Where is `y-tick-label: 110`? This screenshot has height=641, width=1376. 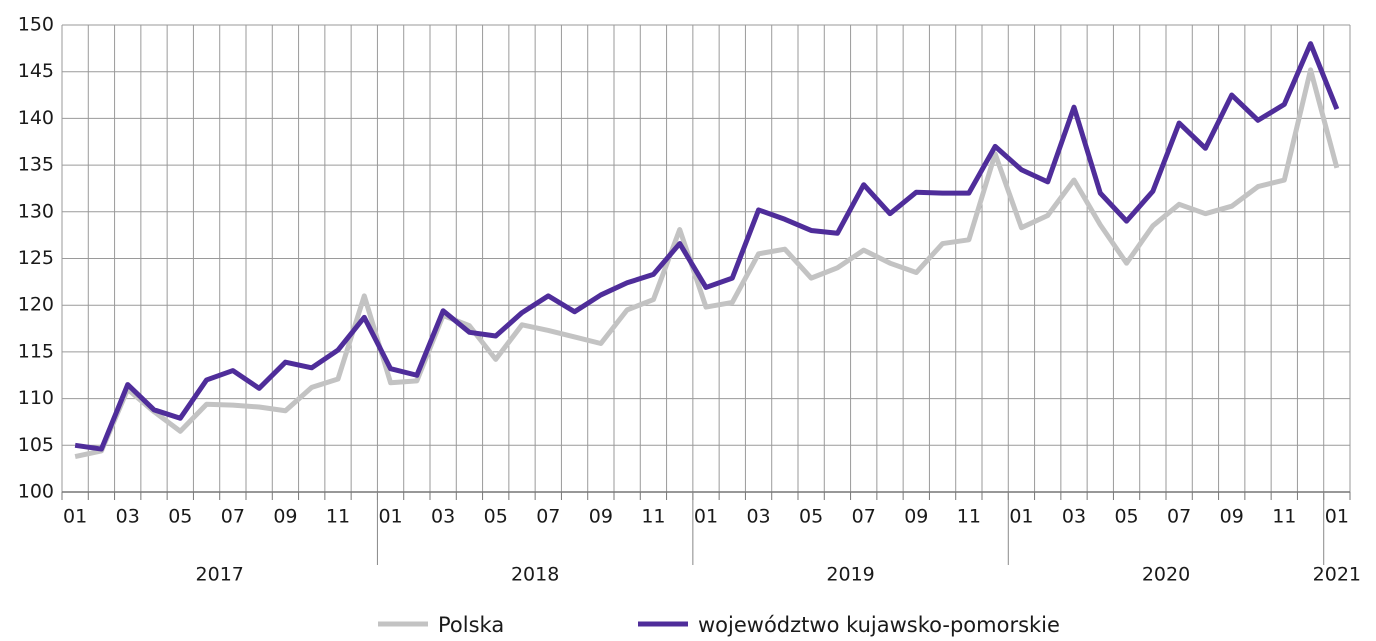 y-tick-label: 110 is located at coordinates (36, 398).